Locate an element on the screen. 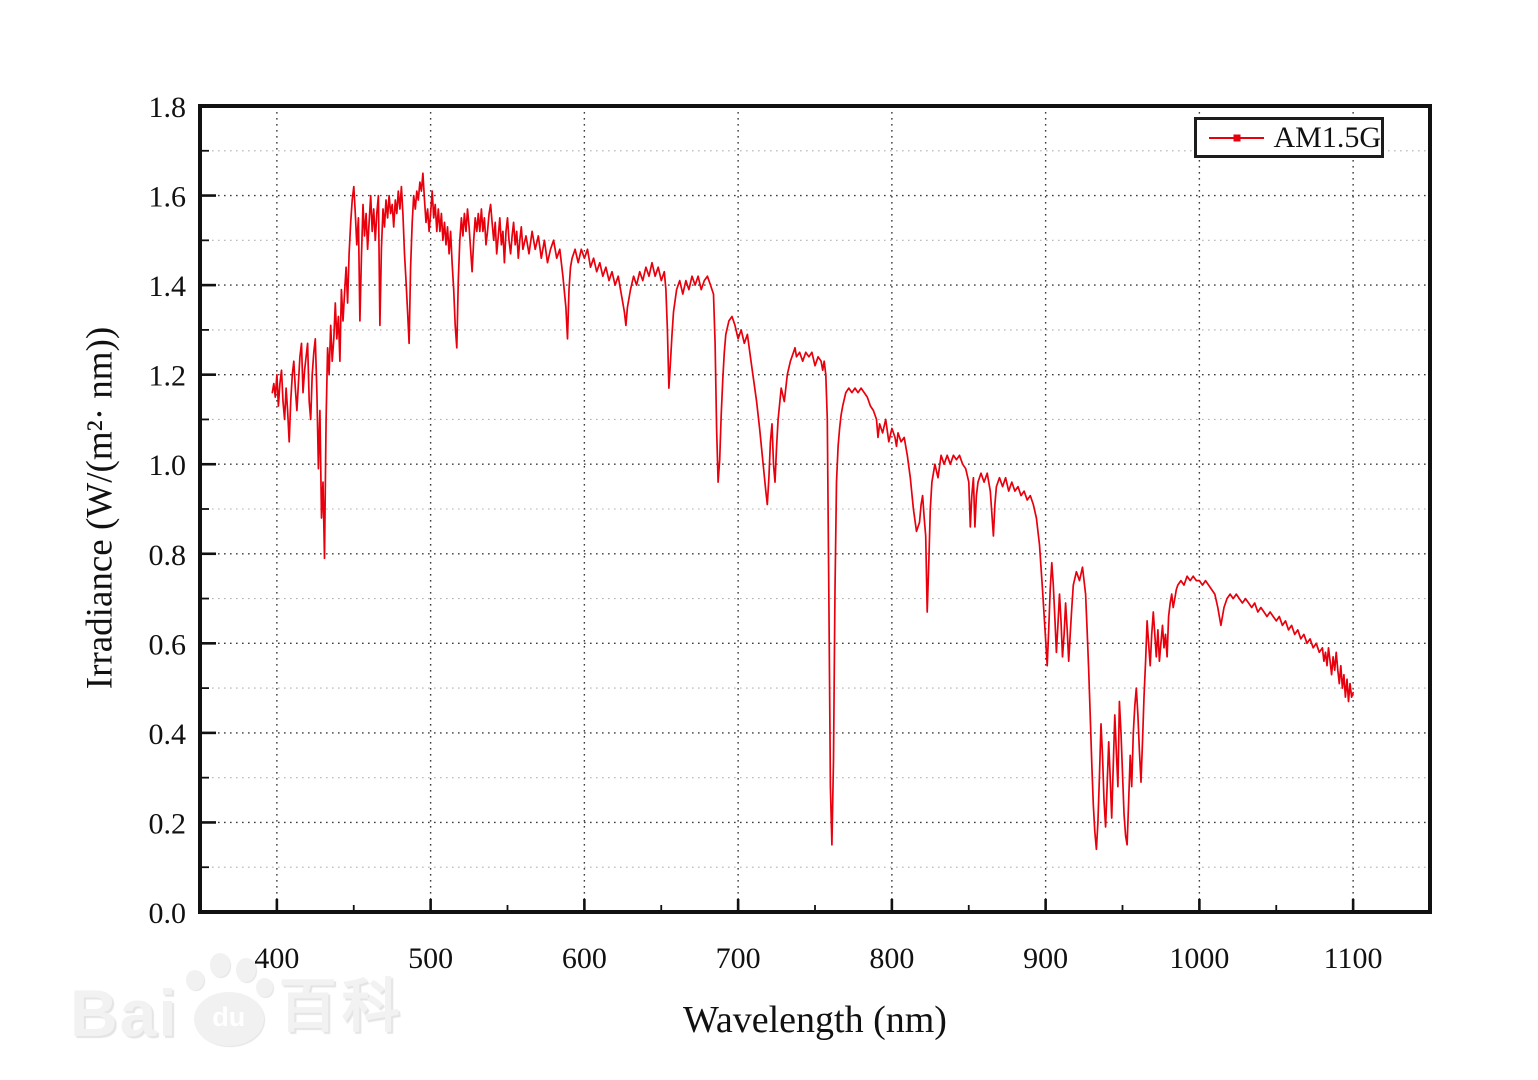 This screenshot has width=1538, height=1080. x-tick-label: 600 is located at coordinates (584, 958).